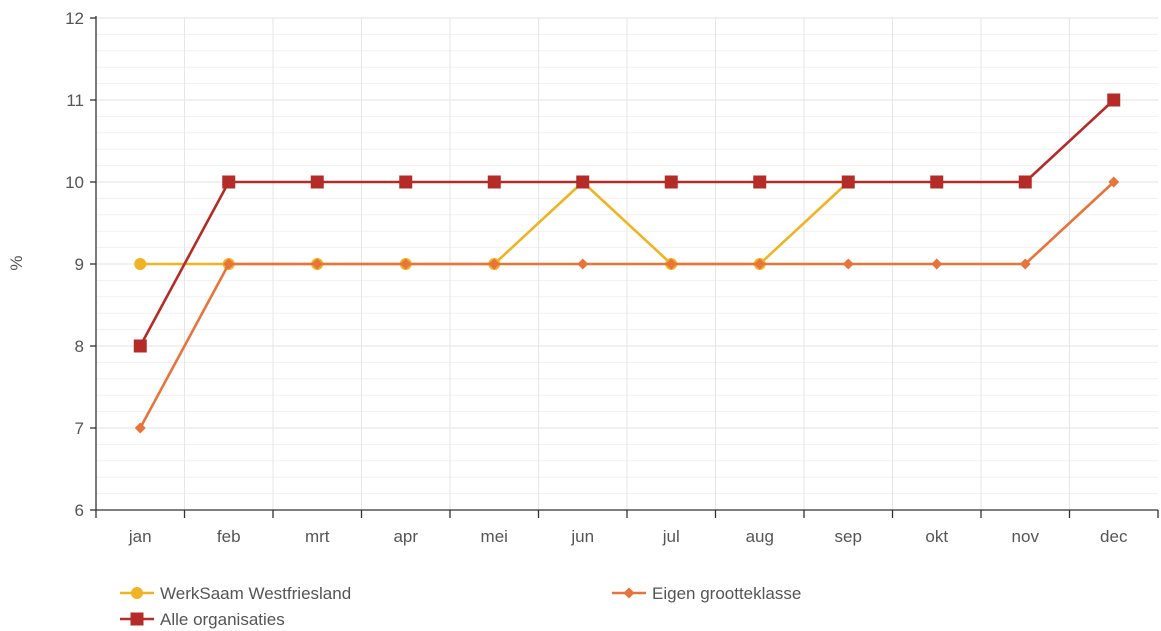 This screenshot has width=1161, height=631. I want to click on y-tick-label: 12, so click(74, 18).